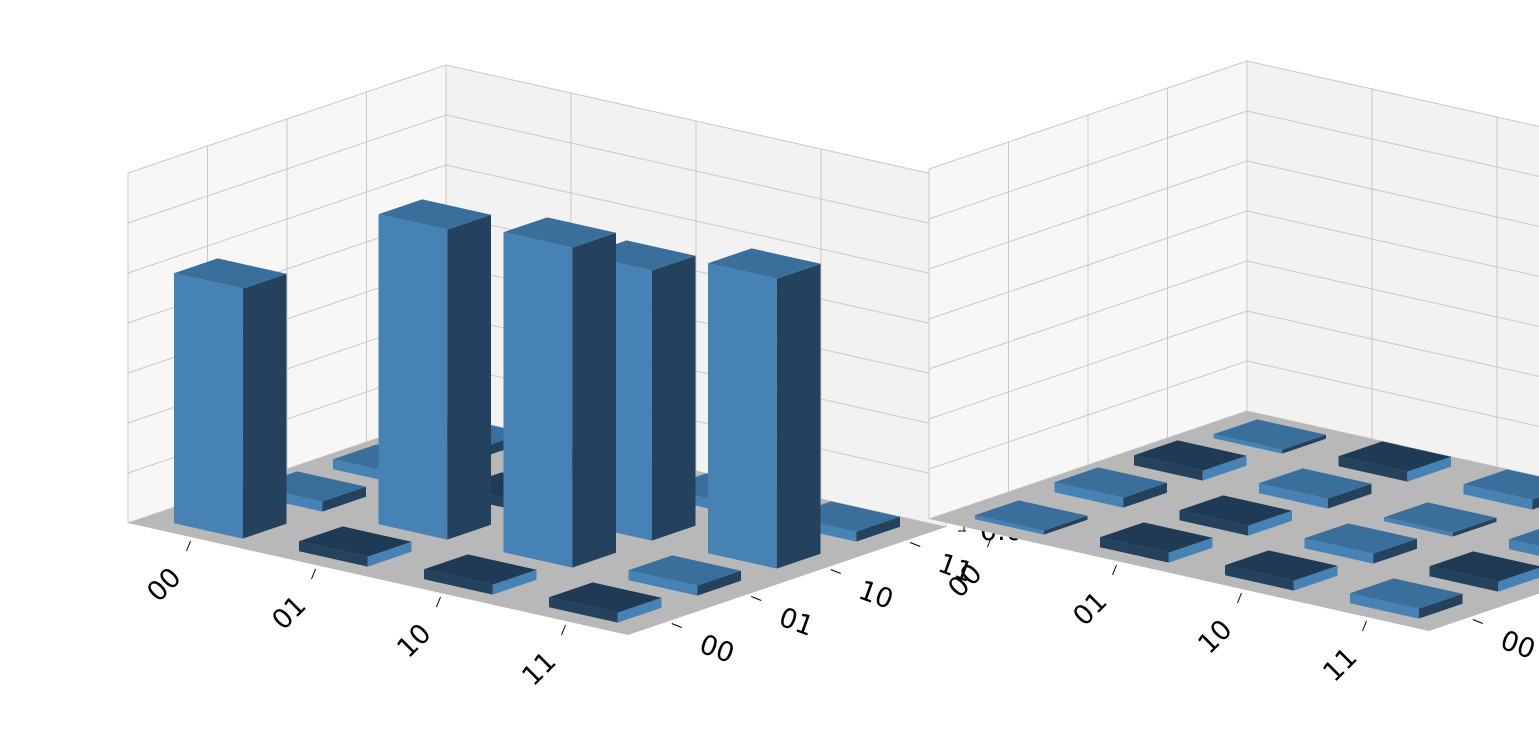  I want to click on x-tick-label: 10, so click(414, 641).